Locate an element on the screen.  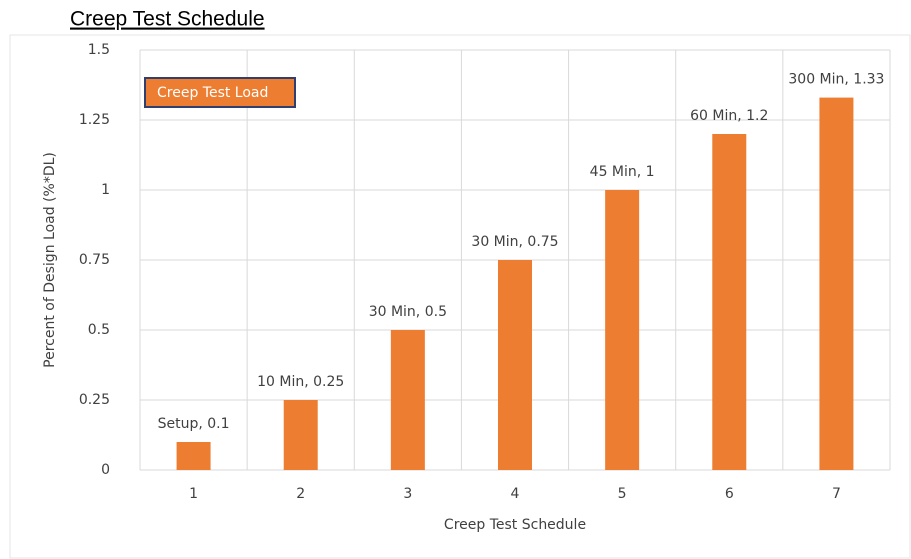
data-label: 30 Min, 0.5 is located at coordinates (408, 312).